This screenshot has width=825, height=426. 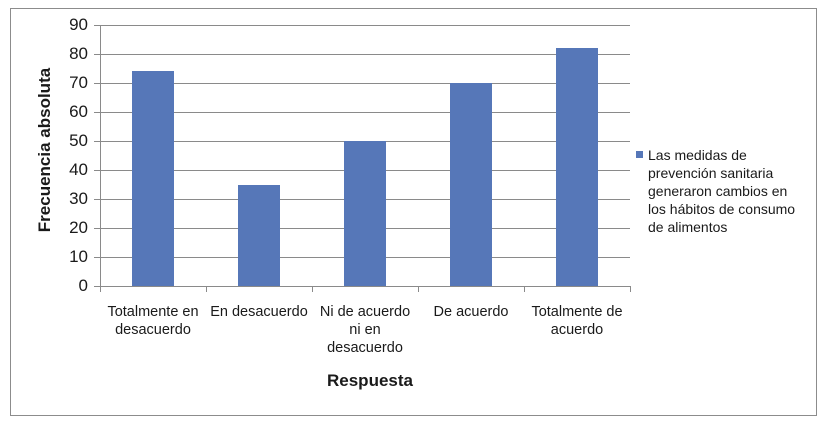 I want to click on y-tick-label: 70, so click(x=78, y=82).